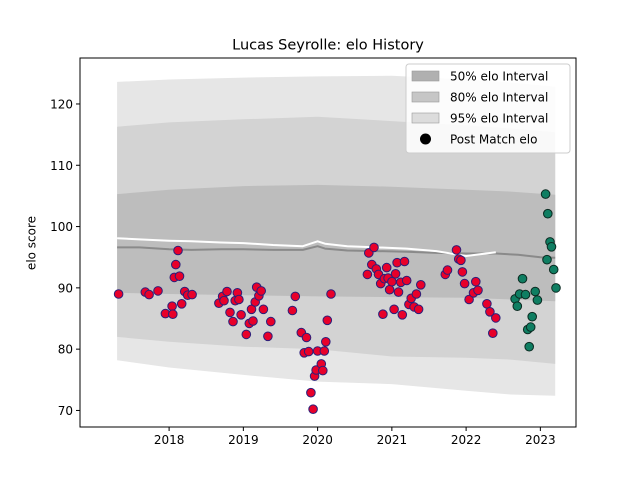 The height and width of the screenshot is (484, 640). Describe the element at coordinates (499, 77) in the screenshot. I see `legend-label: 50% elo Interval` at that location.